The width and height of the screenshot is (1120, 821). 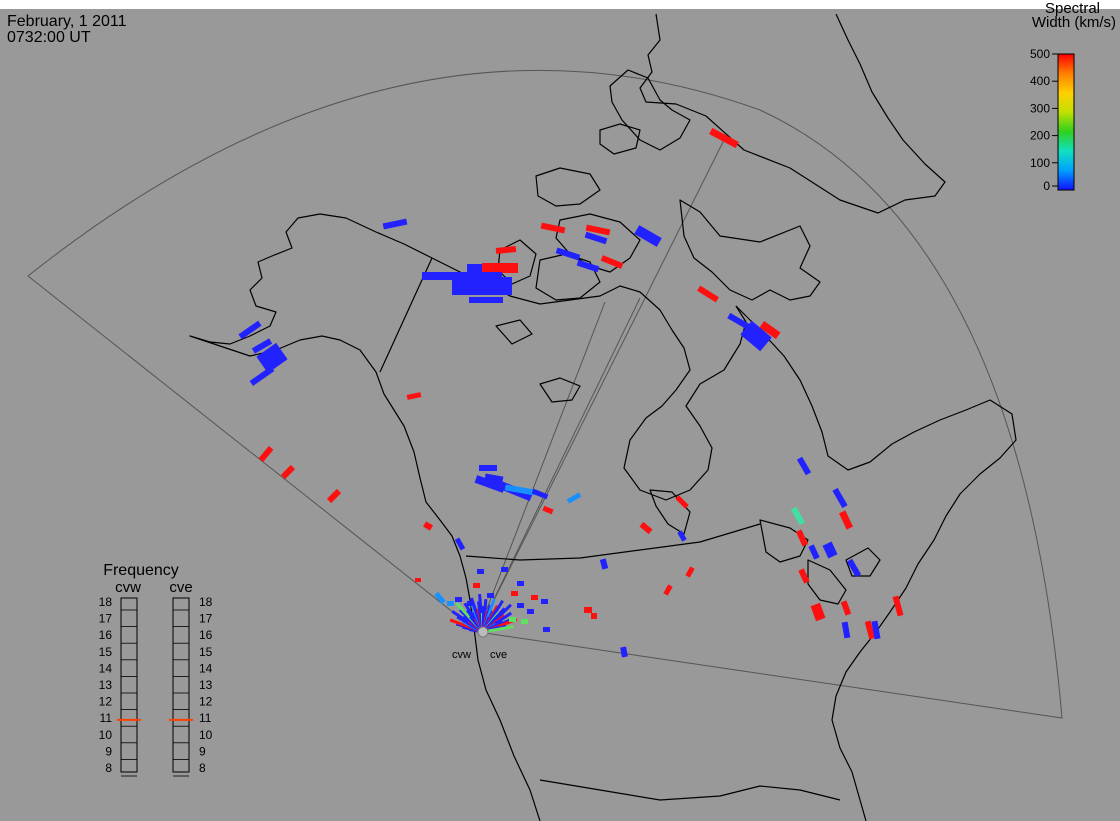 I want to click on plot-date: February, 1 2011, so click(x=67, y=21).